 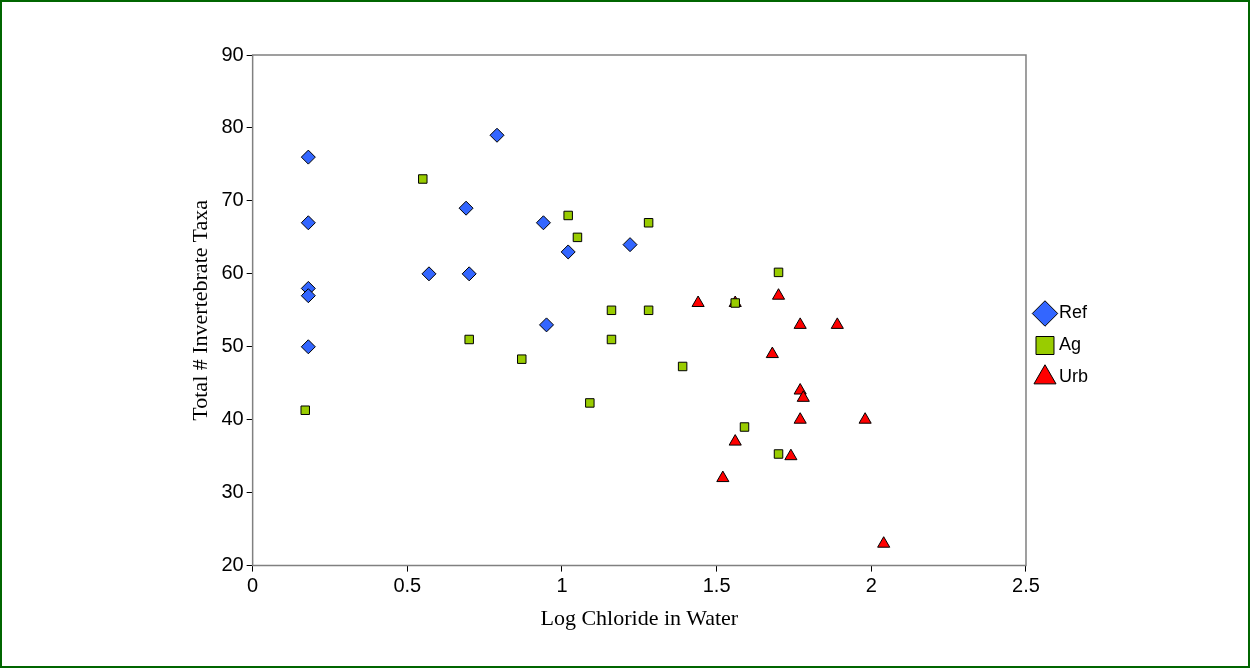 What do you see at coordinates (1026, 585) in the screenshot?
I see `x-tick-label: 2.5` at bounding box center [1026, 585].